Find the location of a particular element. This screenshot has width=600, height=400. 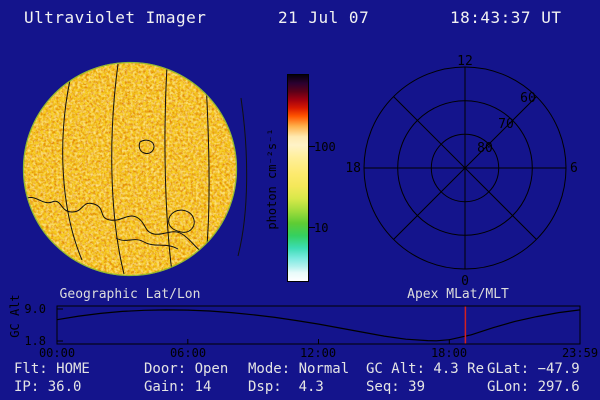

time-tick-1200: 12:00 is located at coordinates (318, 353).